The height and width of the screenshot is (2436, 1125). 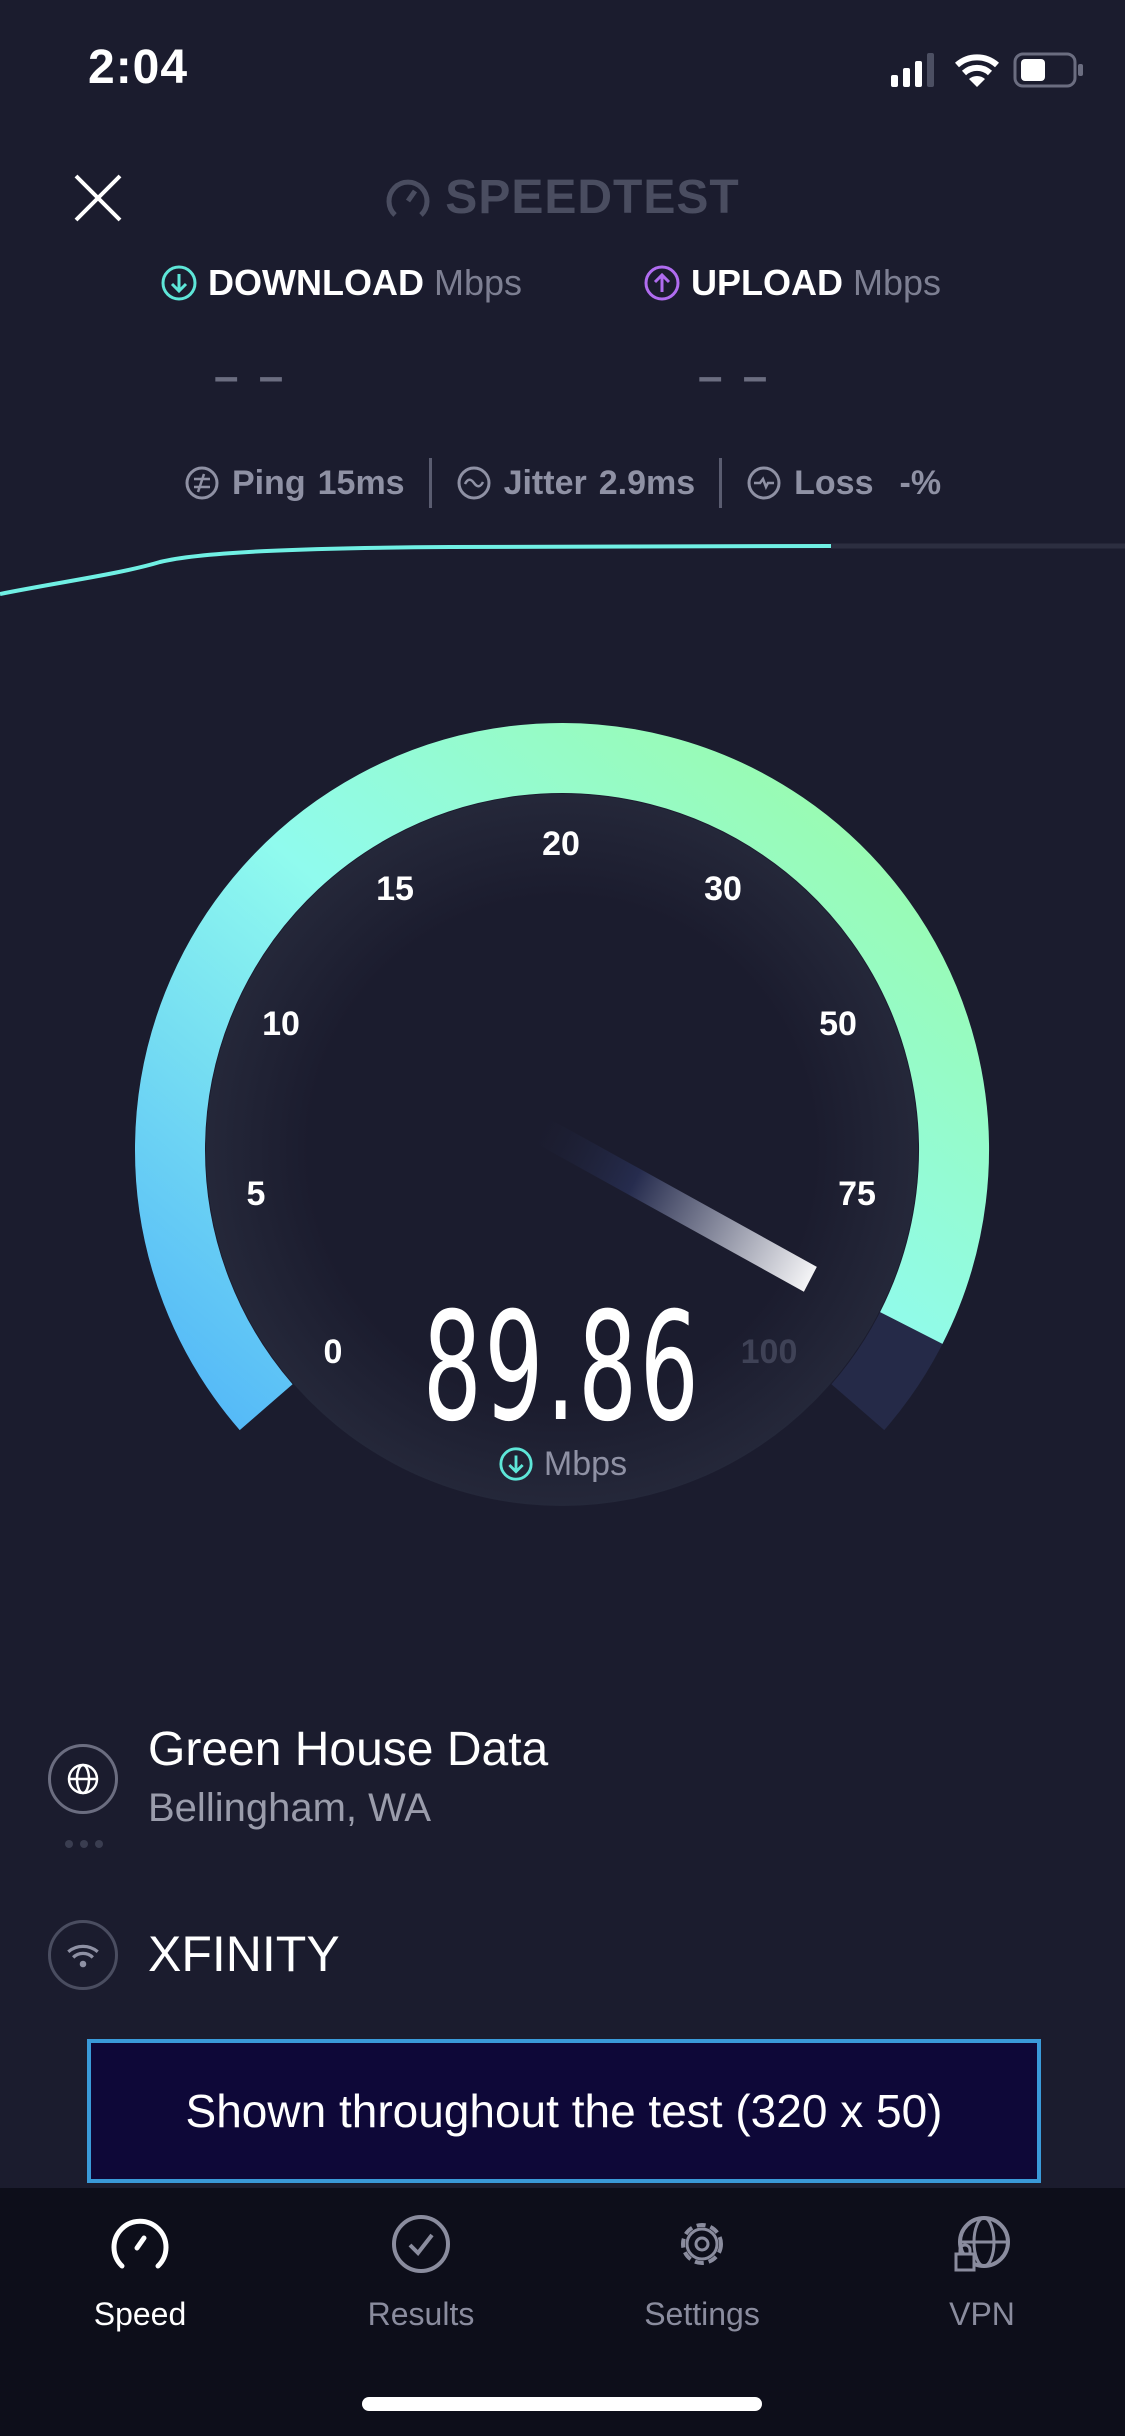 What do you see at coordinates (662, 283) in the screenshot?
I see `upload-arrow-icon` at bounding box center [662, 283].